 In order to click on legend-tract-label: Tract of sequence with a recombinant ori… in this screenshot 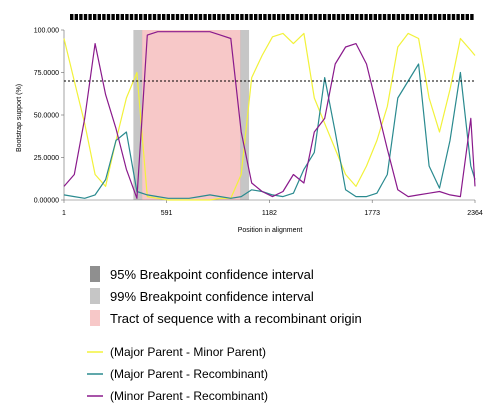, I will do `click(236, 318)`.